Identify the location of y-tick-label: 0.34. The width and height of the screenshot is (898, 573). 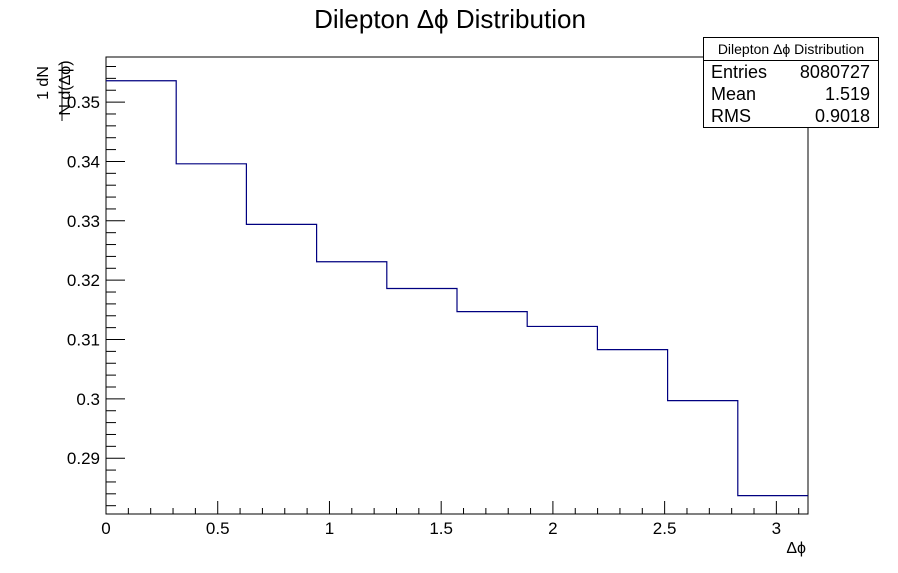
(83, 161).